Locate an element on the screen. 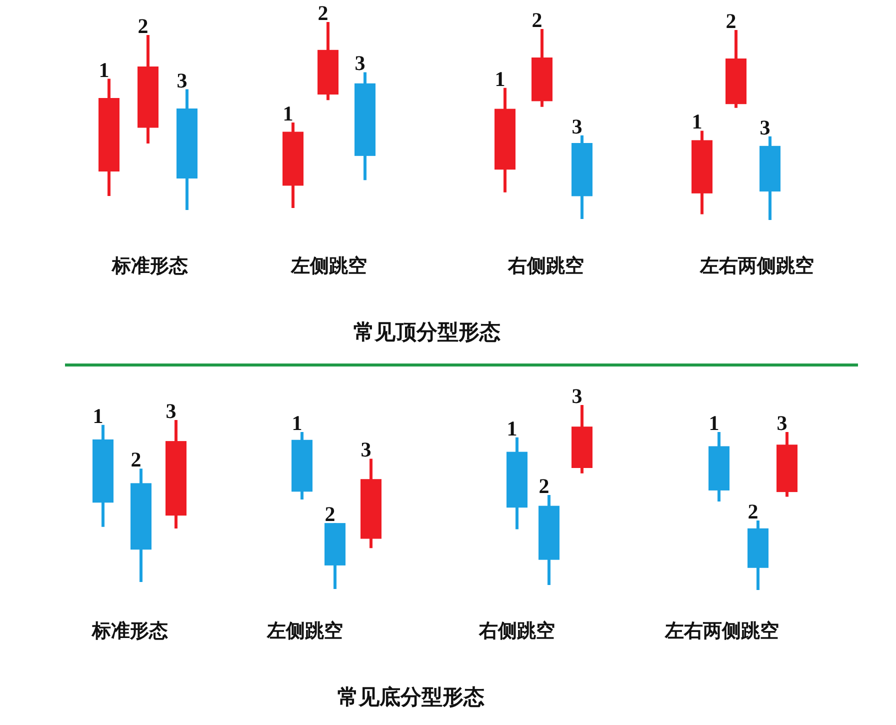  text: 常见底分型形态 is located at coordinates (411, 697).